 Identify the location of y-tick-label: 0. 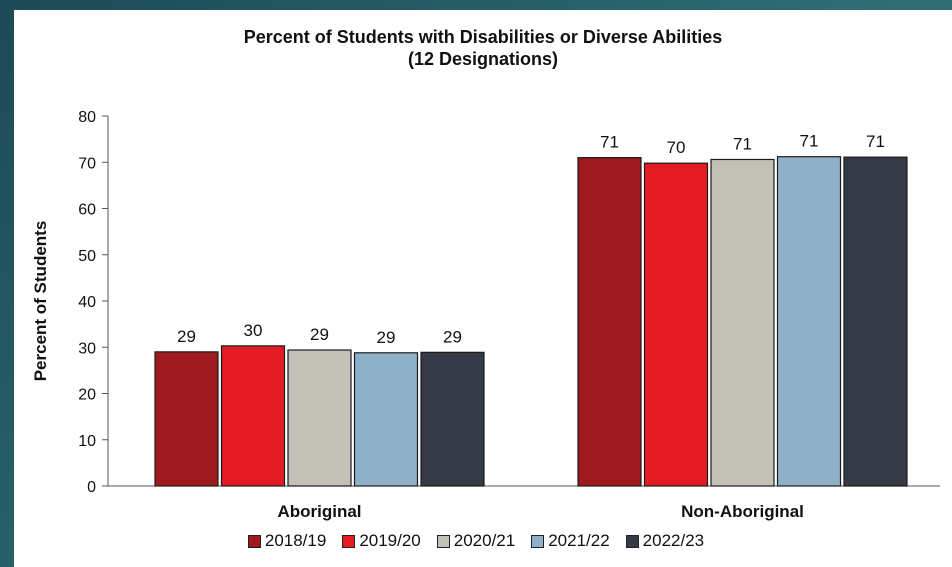
(91, 487).